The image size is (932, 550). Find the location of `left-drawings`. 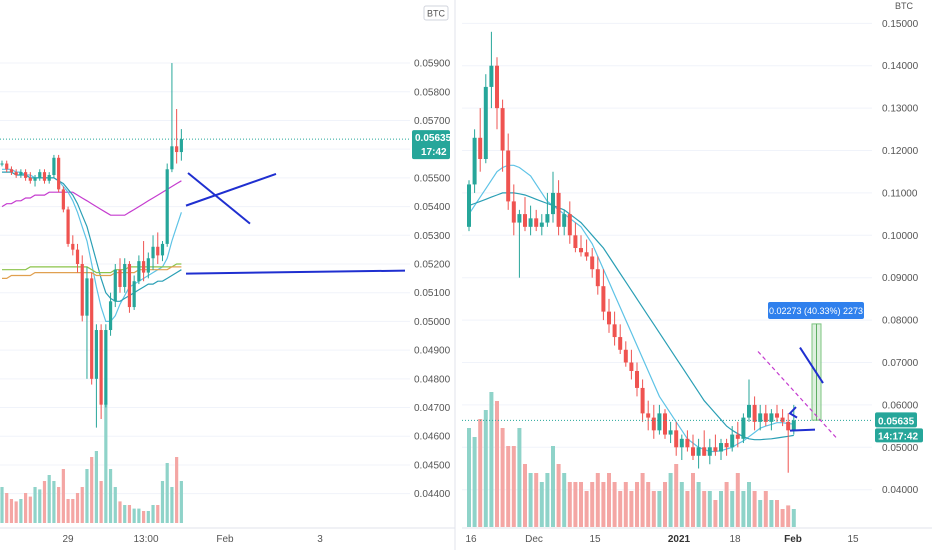

left-drawings is located at coordinates (295, 223).